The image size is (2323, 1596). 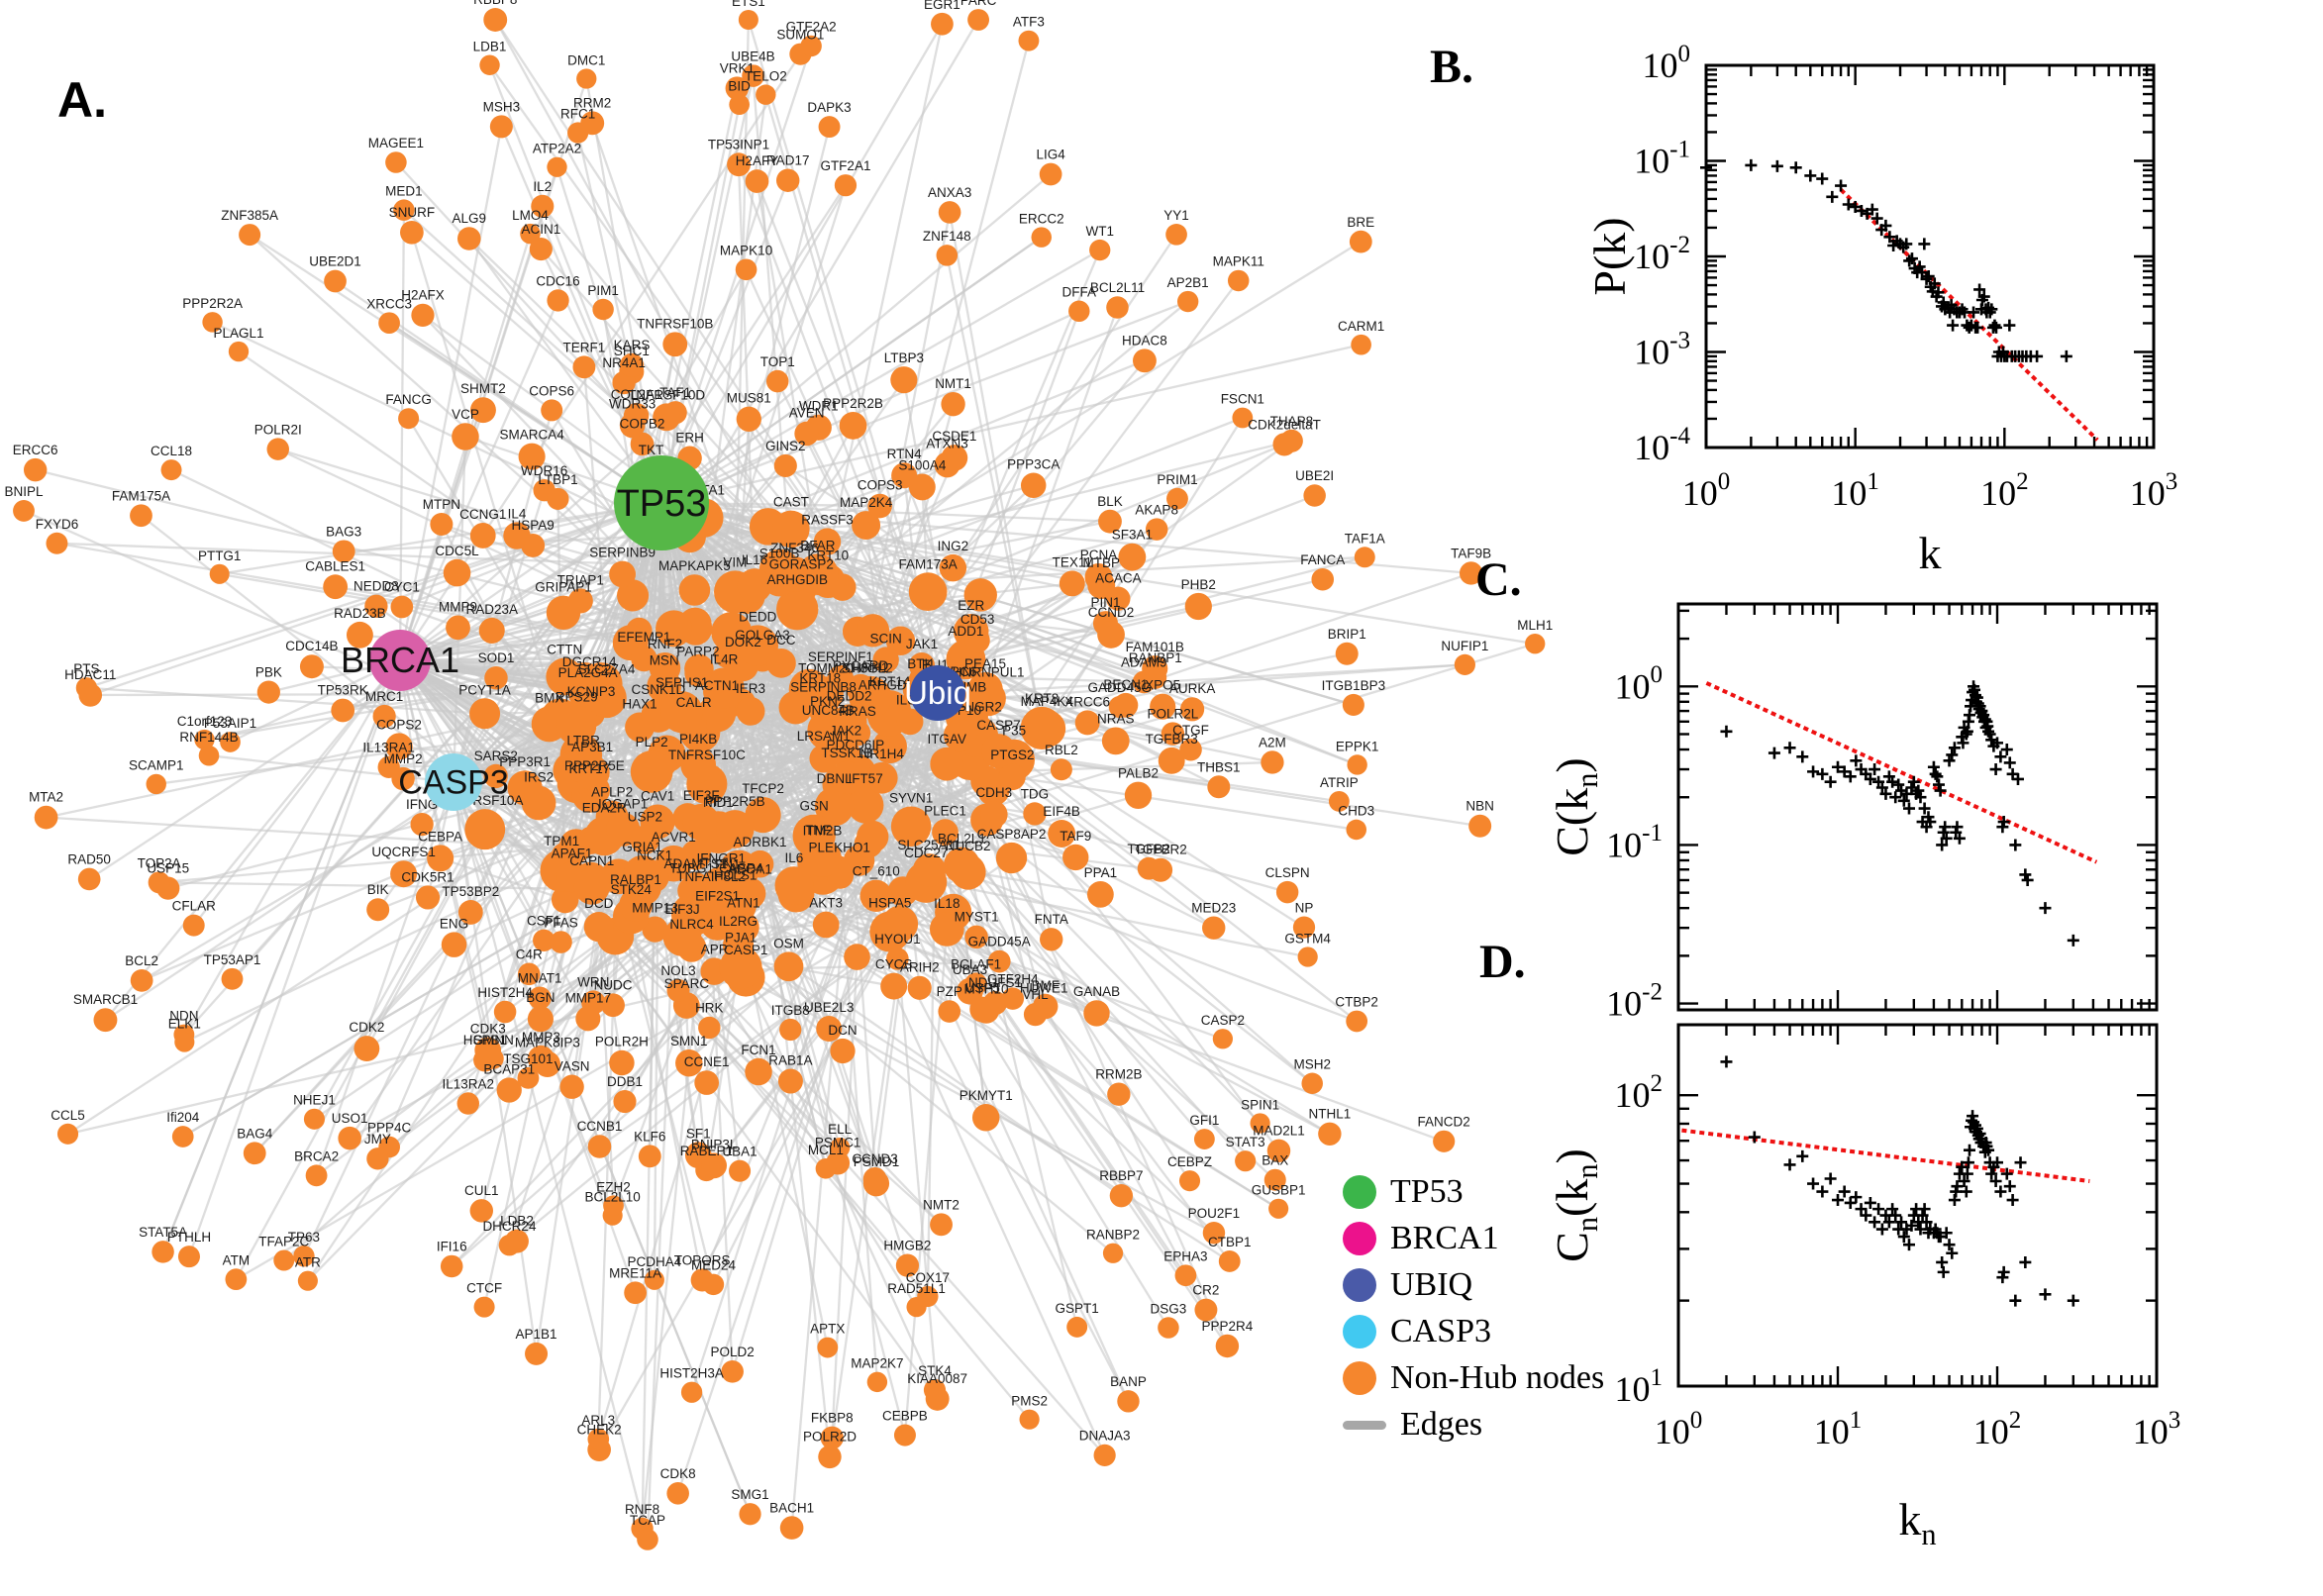 What do you see at coordinates (714, 1144) in the screenshot?
I see `network-node-label: BNIP3L` at bounding box center [714, 1144].